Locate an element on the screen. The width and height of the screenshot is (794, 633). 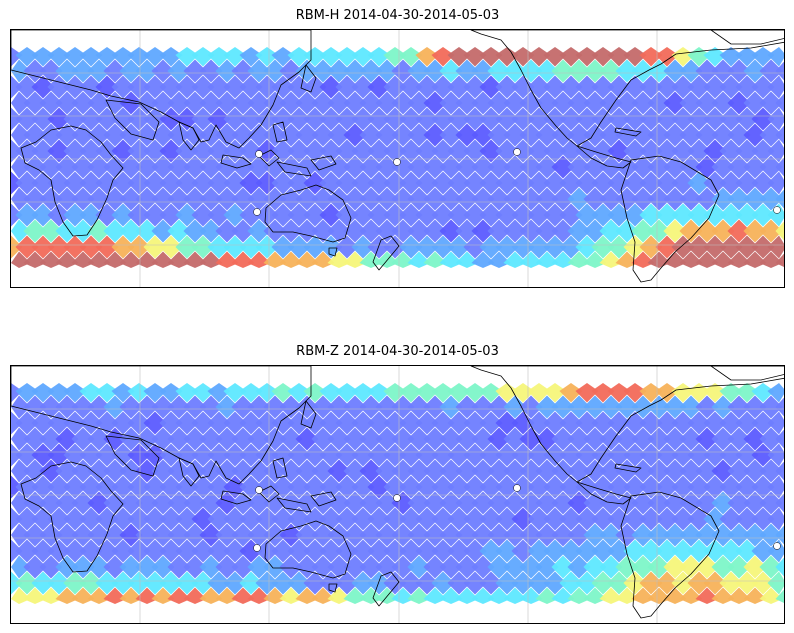
island-marker is located at coordinates (257, 212).